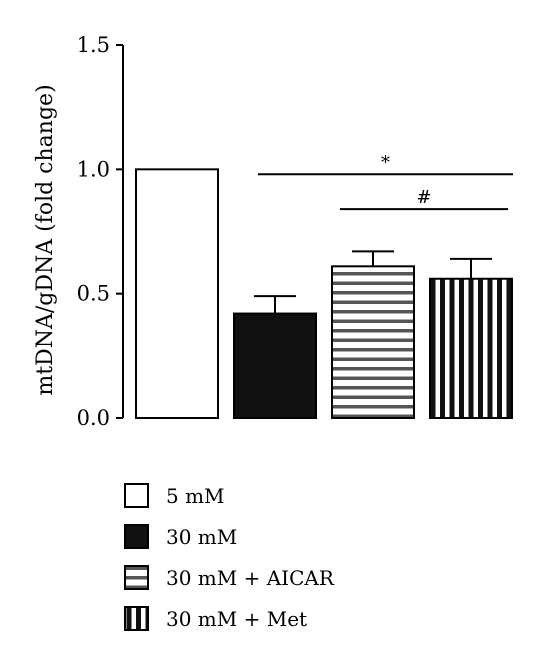 The width and height of the screenshot is (551, 660). I want to click on legend-label-4: 30 mM + Met, so click(236, 619).